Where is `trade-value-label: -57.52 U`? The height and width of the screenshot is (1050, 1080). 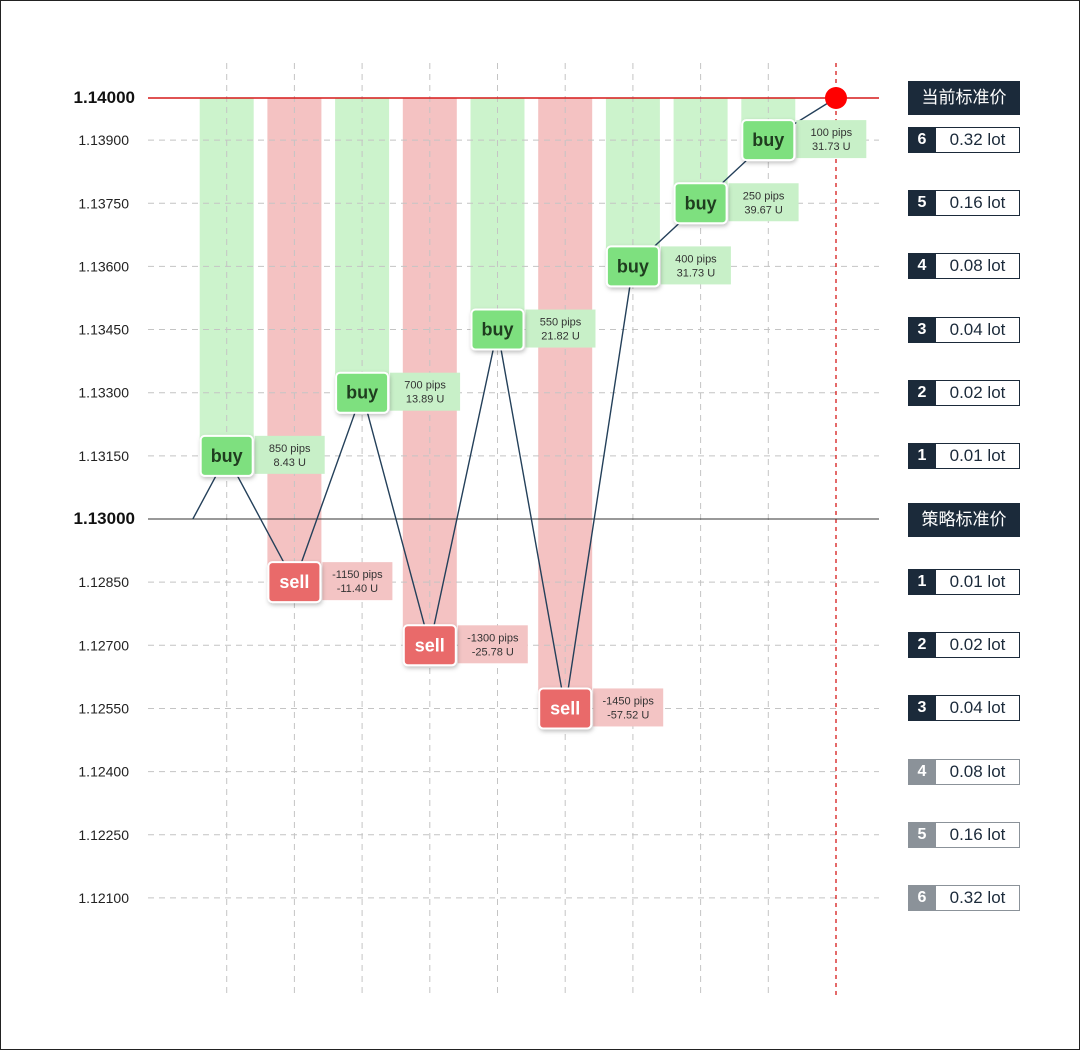
trade-value-label: -57.52 U is located at coordinates (628, 715).